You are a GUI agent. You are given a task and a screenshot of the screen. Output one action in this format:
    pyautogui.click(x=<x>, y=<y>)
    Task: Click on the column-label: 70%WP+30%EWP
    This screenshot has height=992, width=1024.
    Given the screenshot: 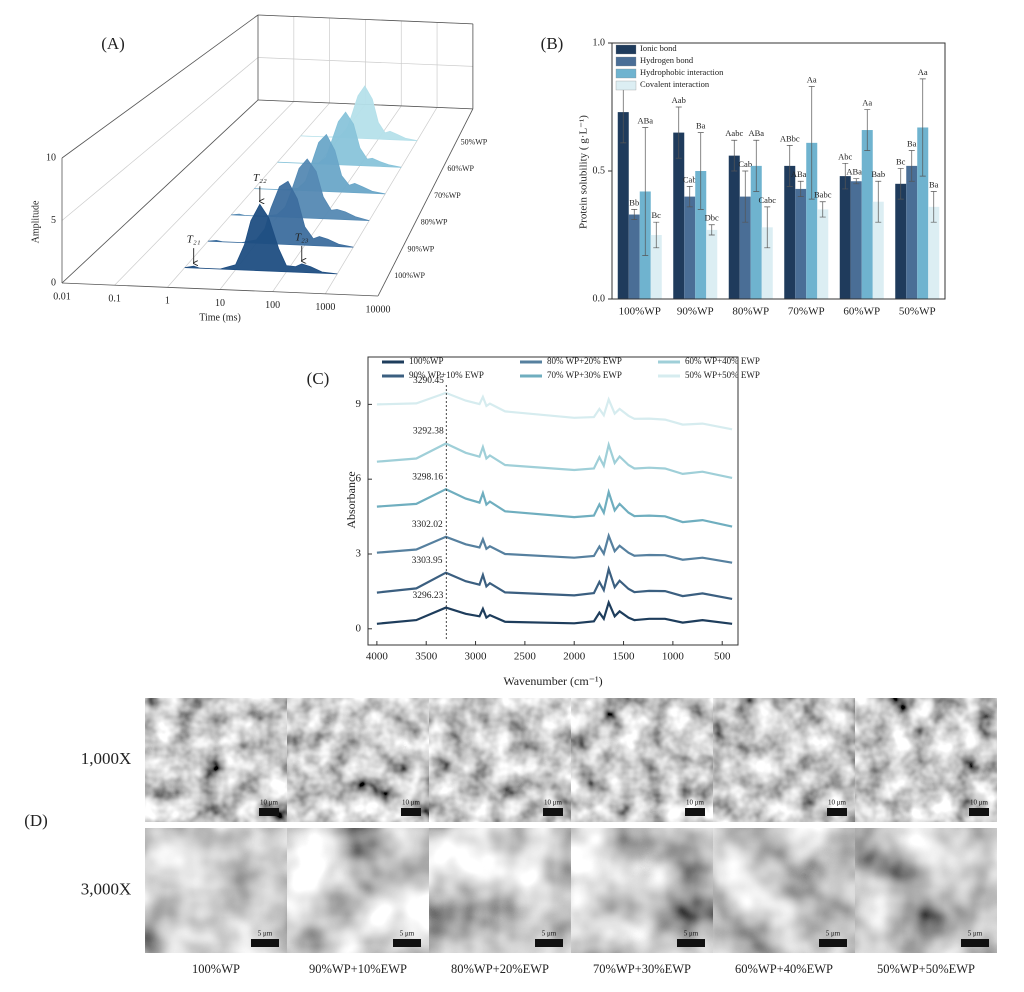 What is the action you would take?
    pyautogui.click(x=642, y=969)
    